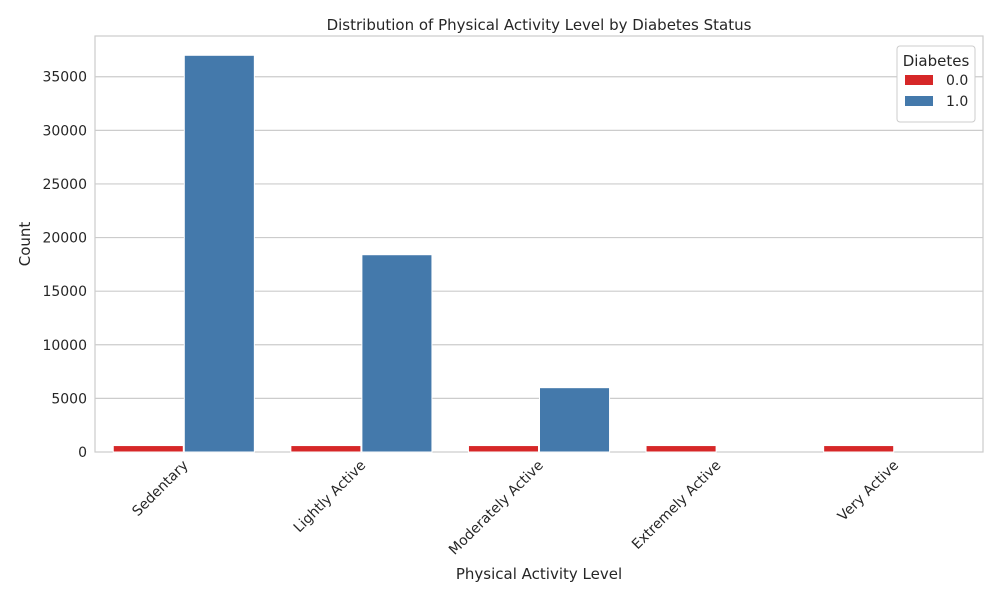 The width and height of the screenshot is (1000, 600). Describe the element at coordinates (64, 131) in the screenshot. I see `y-tick-label: 30000` at that location.